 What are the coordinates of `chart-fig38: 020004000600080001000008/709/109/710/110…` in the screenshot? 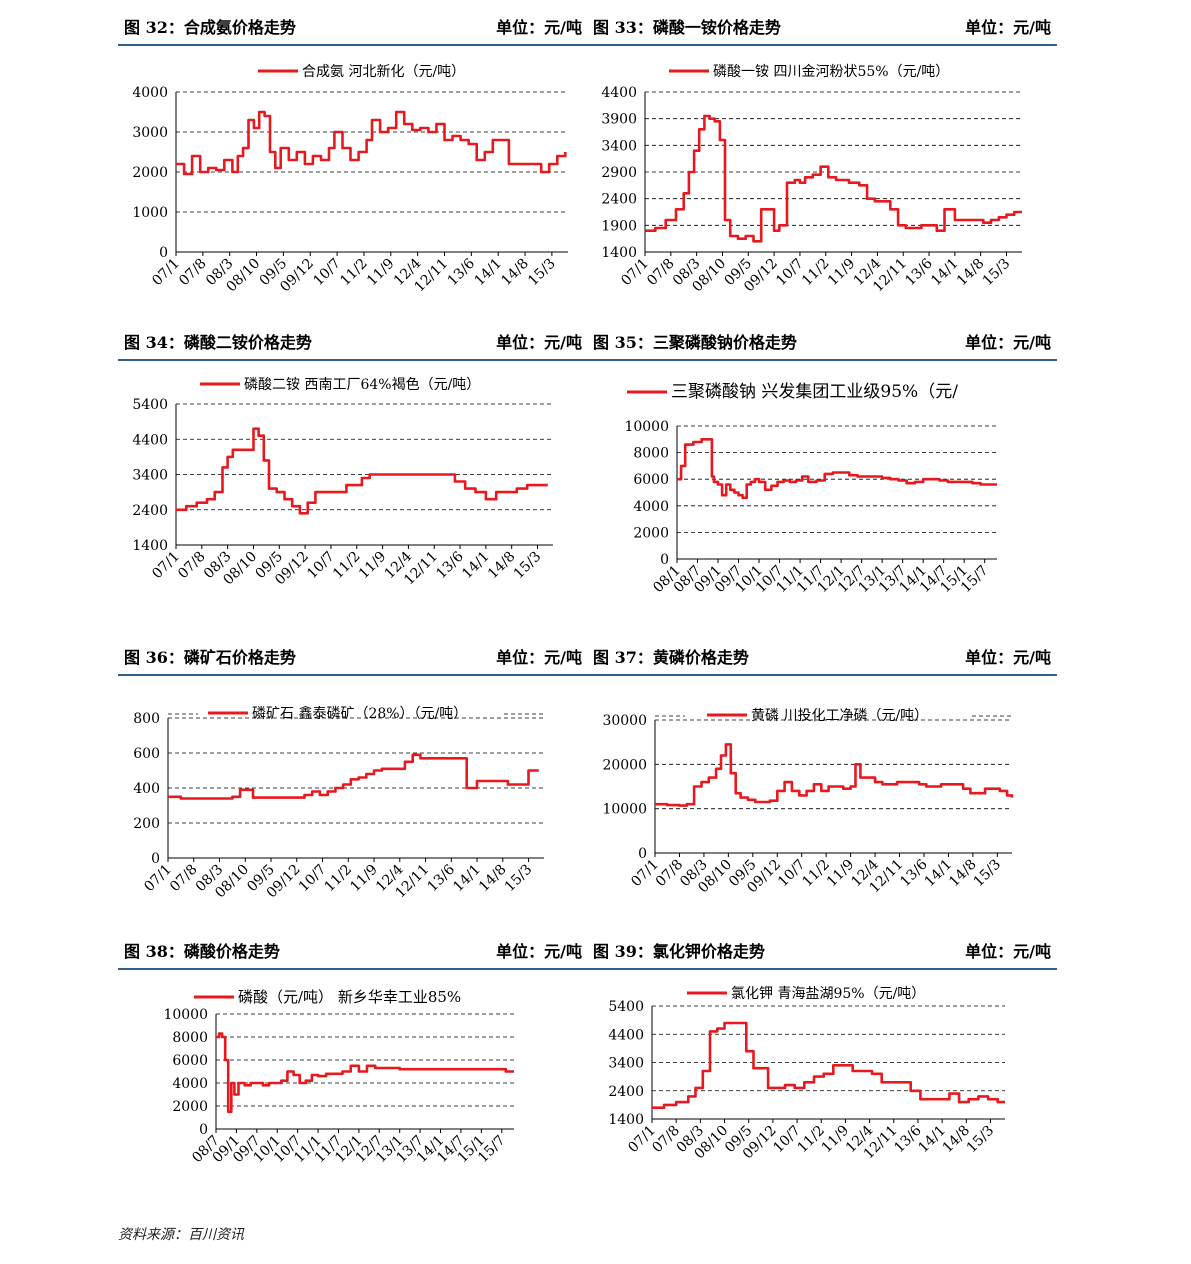 It's located at (338, 1077).